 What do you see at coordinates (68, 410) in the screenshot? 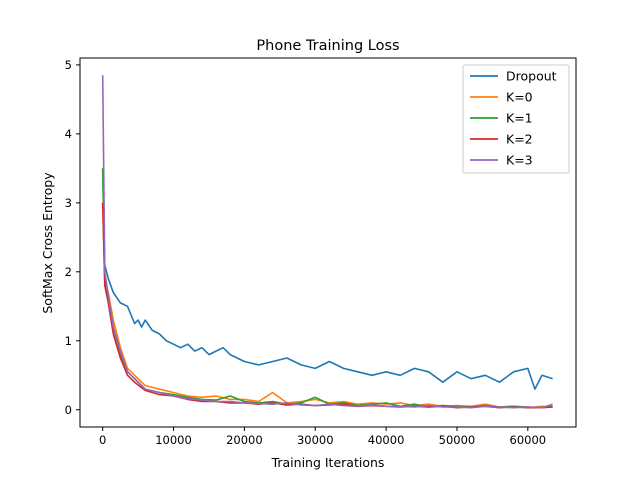
I see `y-tick-label: 0` at bounding box center [68, 410].